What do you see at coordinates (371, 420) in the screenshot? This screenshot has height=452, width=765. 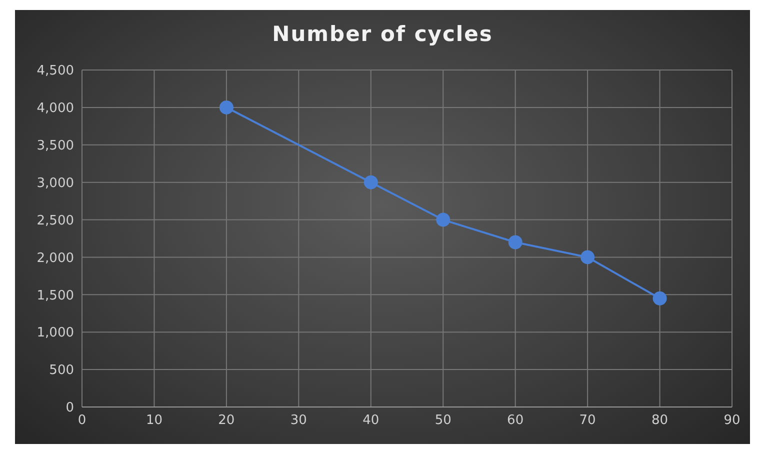 I see `x-tick-label: 40` at bounding box center [371, 420].